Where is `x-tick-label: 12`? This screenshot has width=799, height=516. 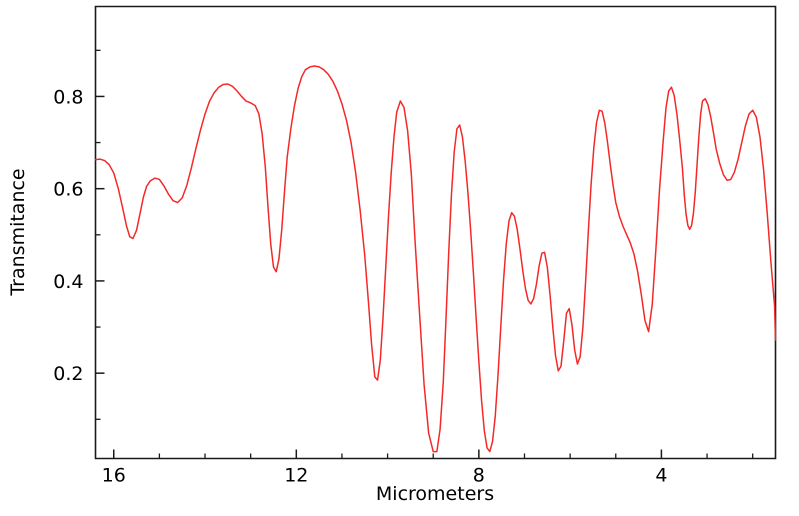 x-tick-label: 12 is located at coordinates (296, 476).